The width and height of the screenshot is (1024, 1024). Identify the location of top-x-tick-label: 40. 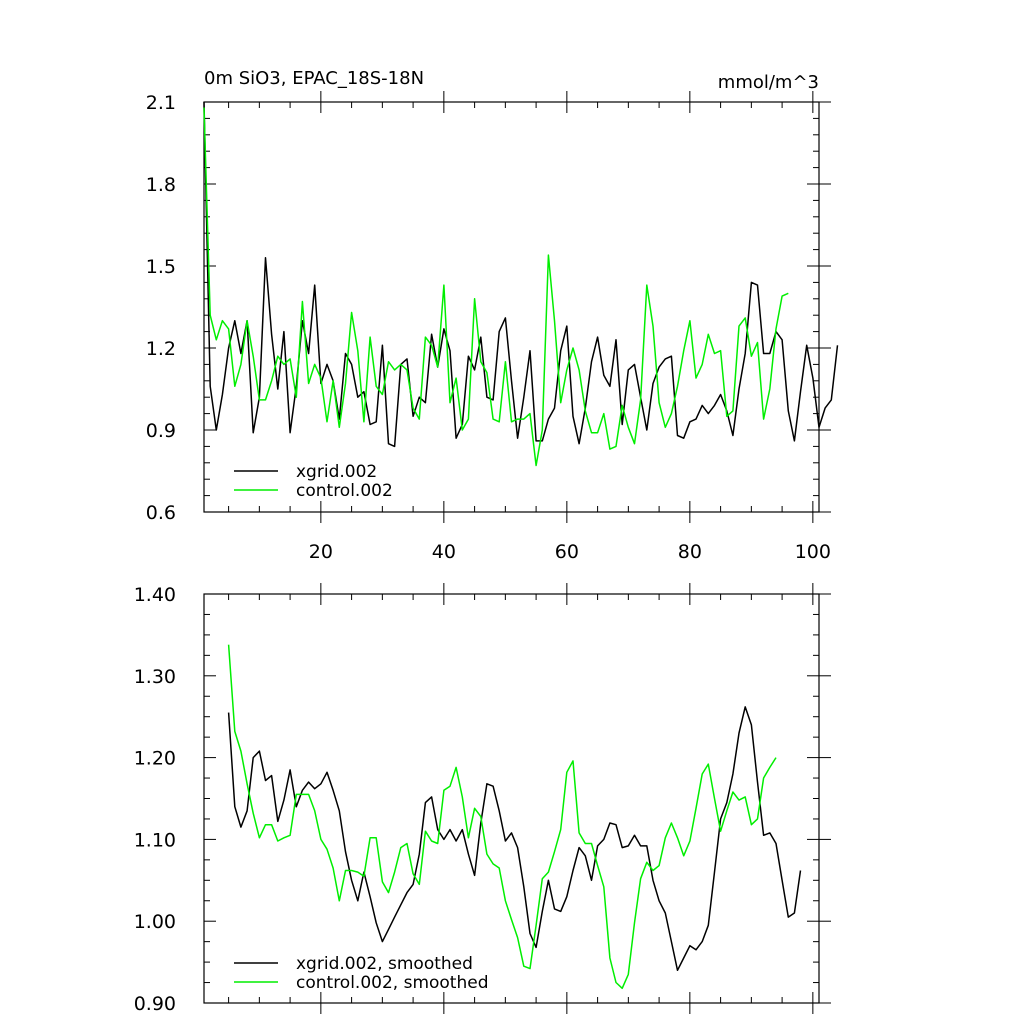
(444, 552).